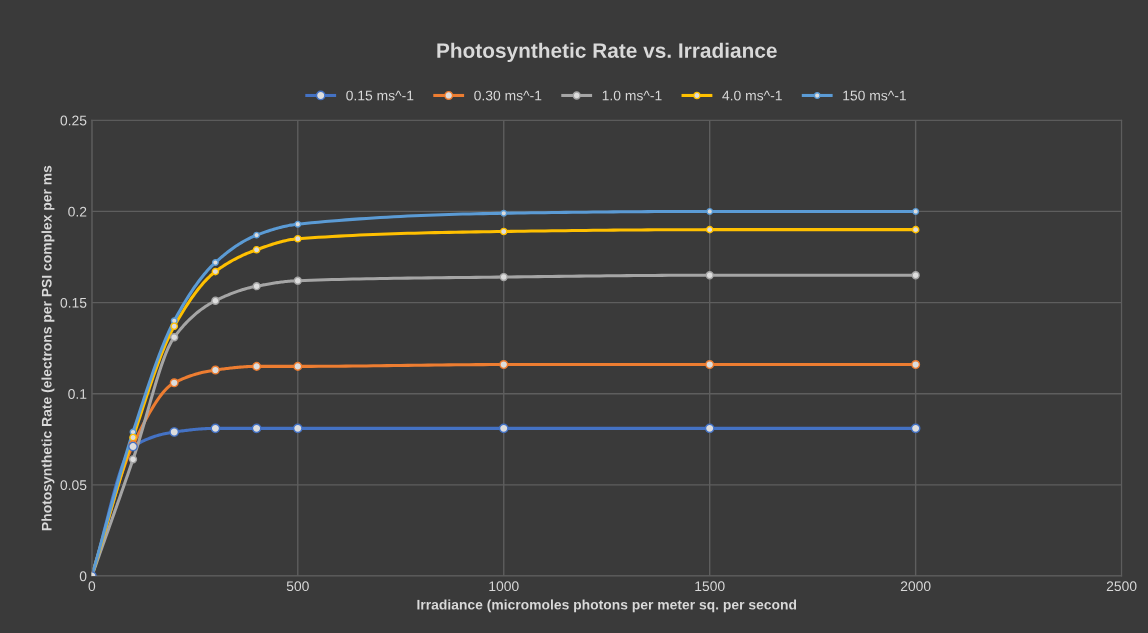  What do you see at coordinates (508, 95) in the screenshot?
I see `legend-label: 0.30 ms^-1` at bounding box center [508, 95].